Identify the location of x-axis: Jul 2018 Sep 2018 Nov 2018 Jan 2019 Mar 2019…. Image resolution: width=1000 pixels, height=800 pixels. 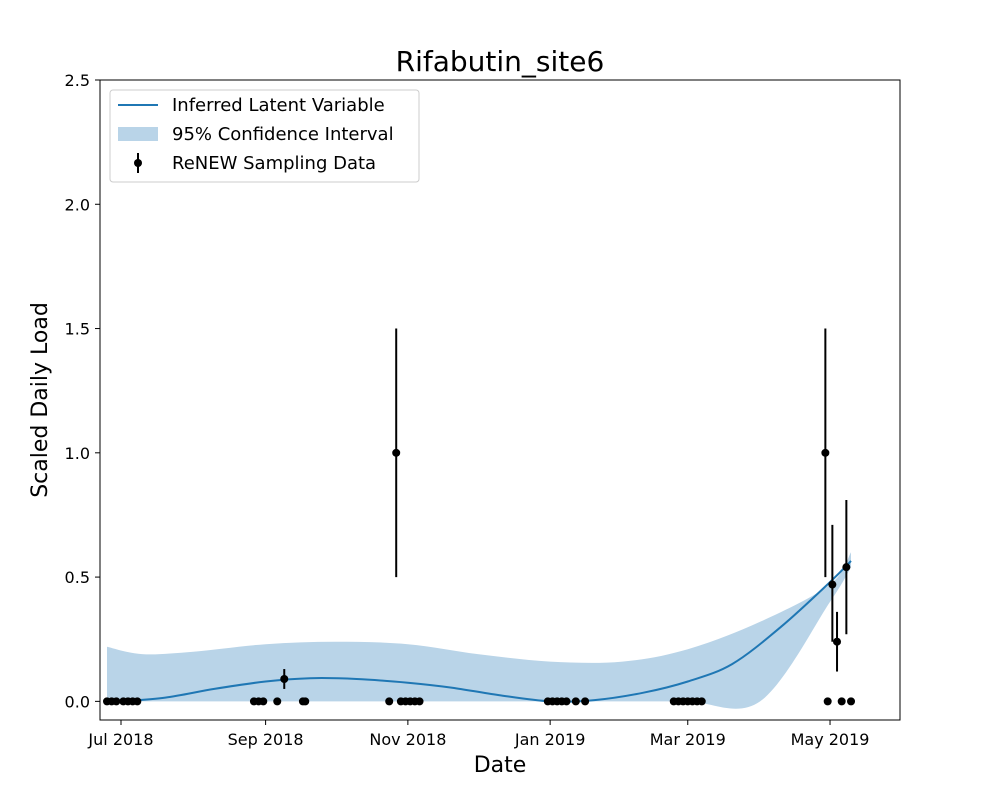
(478, 734).